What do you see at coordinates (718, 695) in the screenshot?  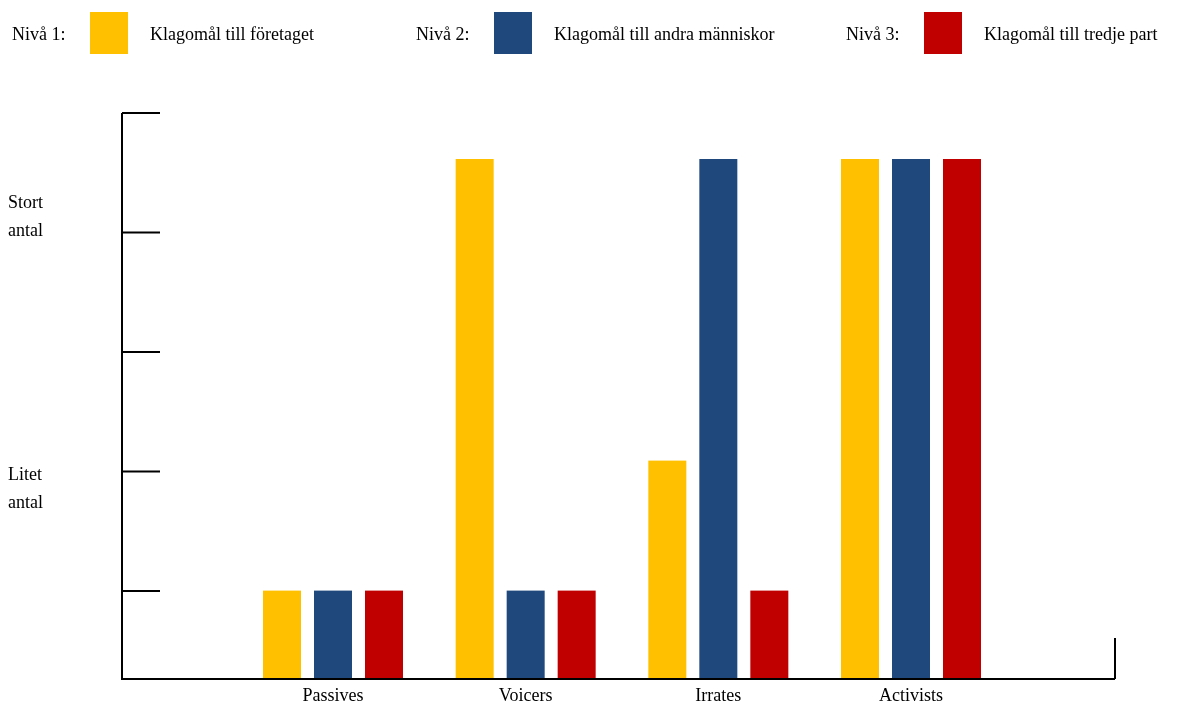 I see `x-tick-label: Irrates` at bounding box center [718, 695].